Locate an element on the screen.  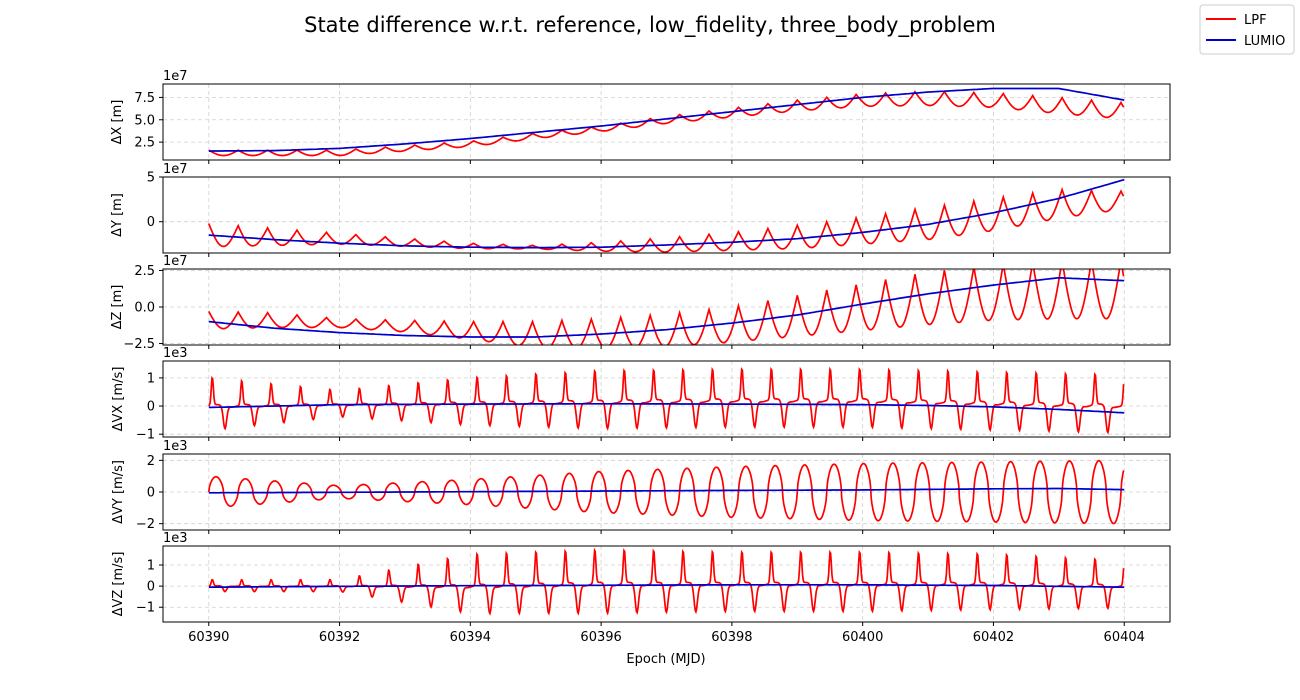
y-axis-label-1: ΔY [m] is located at coordinates (117, 215).